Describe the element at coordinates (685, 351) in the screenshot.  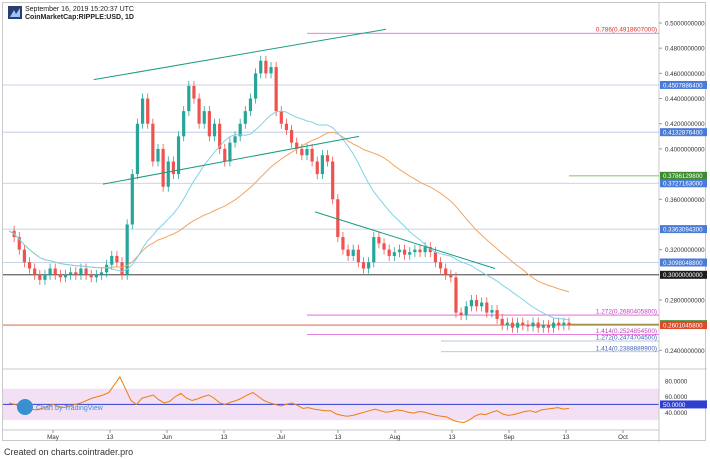
I see `y-tick-label: 0.2400000000` at that location.